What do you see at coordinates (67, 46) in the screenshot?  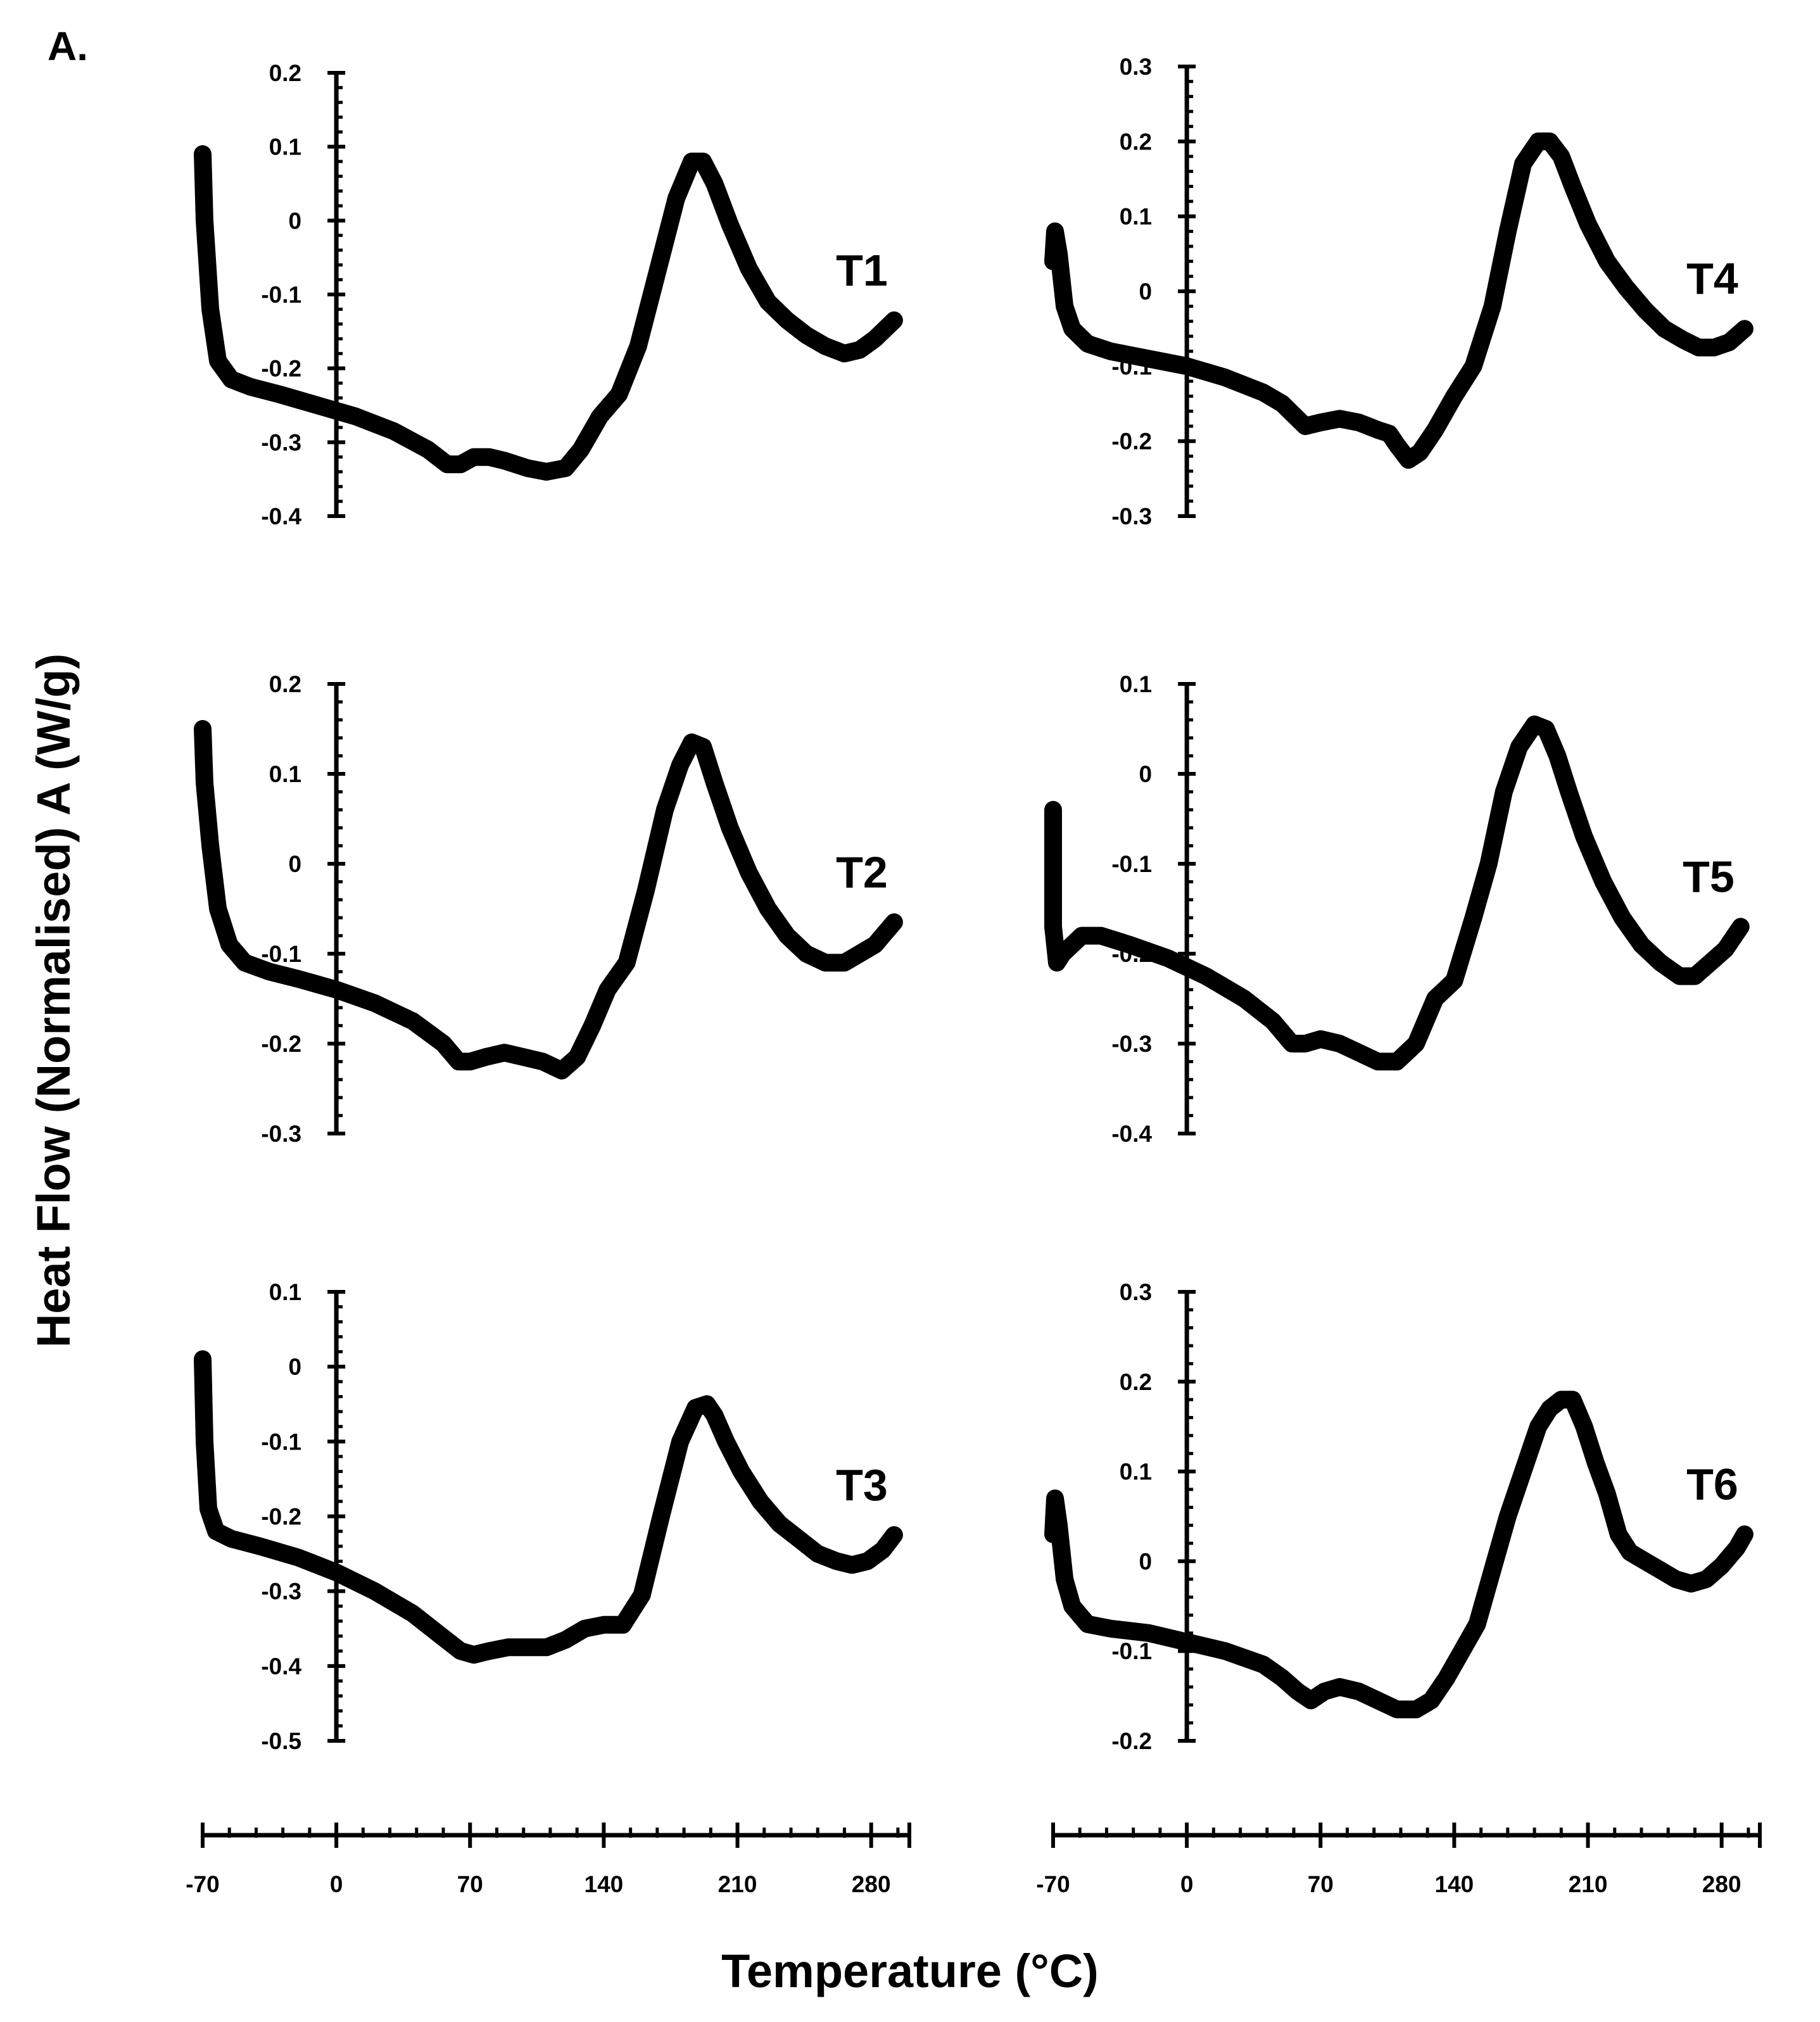 I see `panel-label: A.` at bounding box center [67, 46].